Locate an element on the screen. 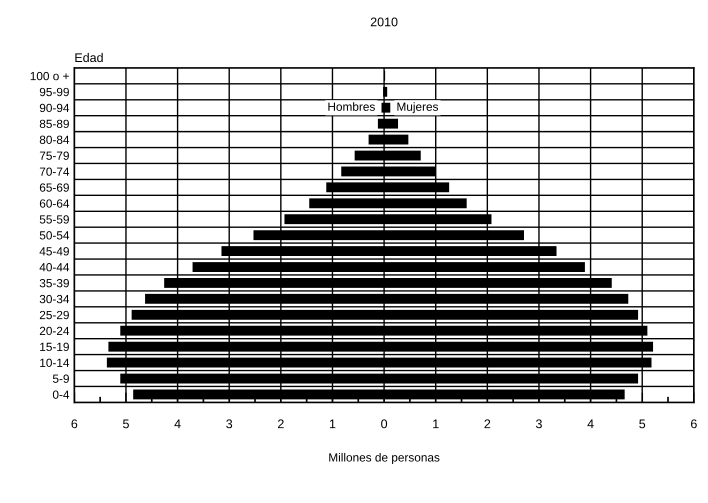 The image size is (708, 503). y-tick-label: 95-99 is located at coordinates (54, 92).